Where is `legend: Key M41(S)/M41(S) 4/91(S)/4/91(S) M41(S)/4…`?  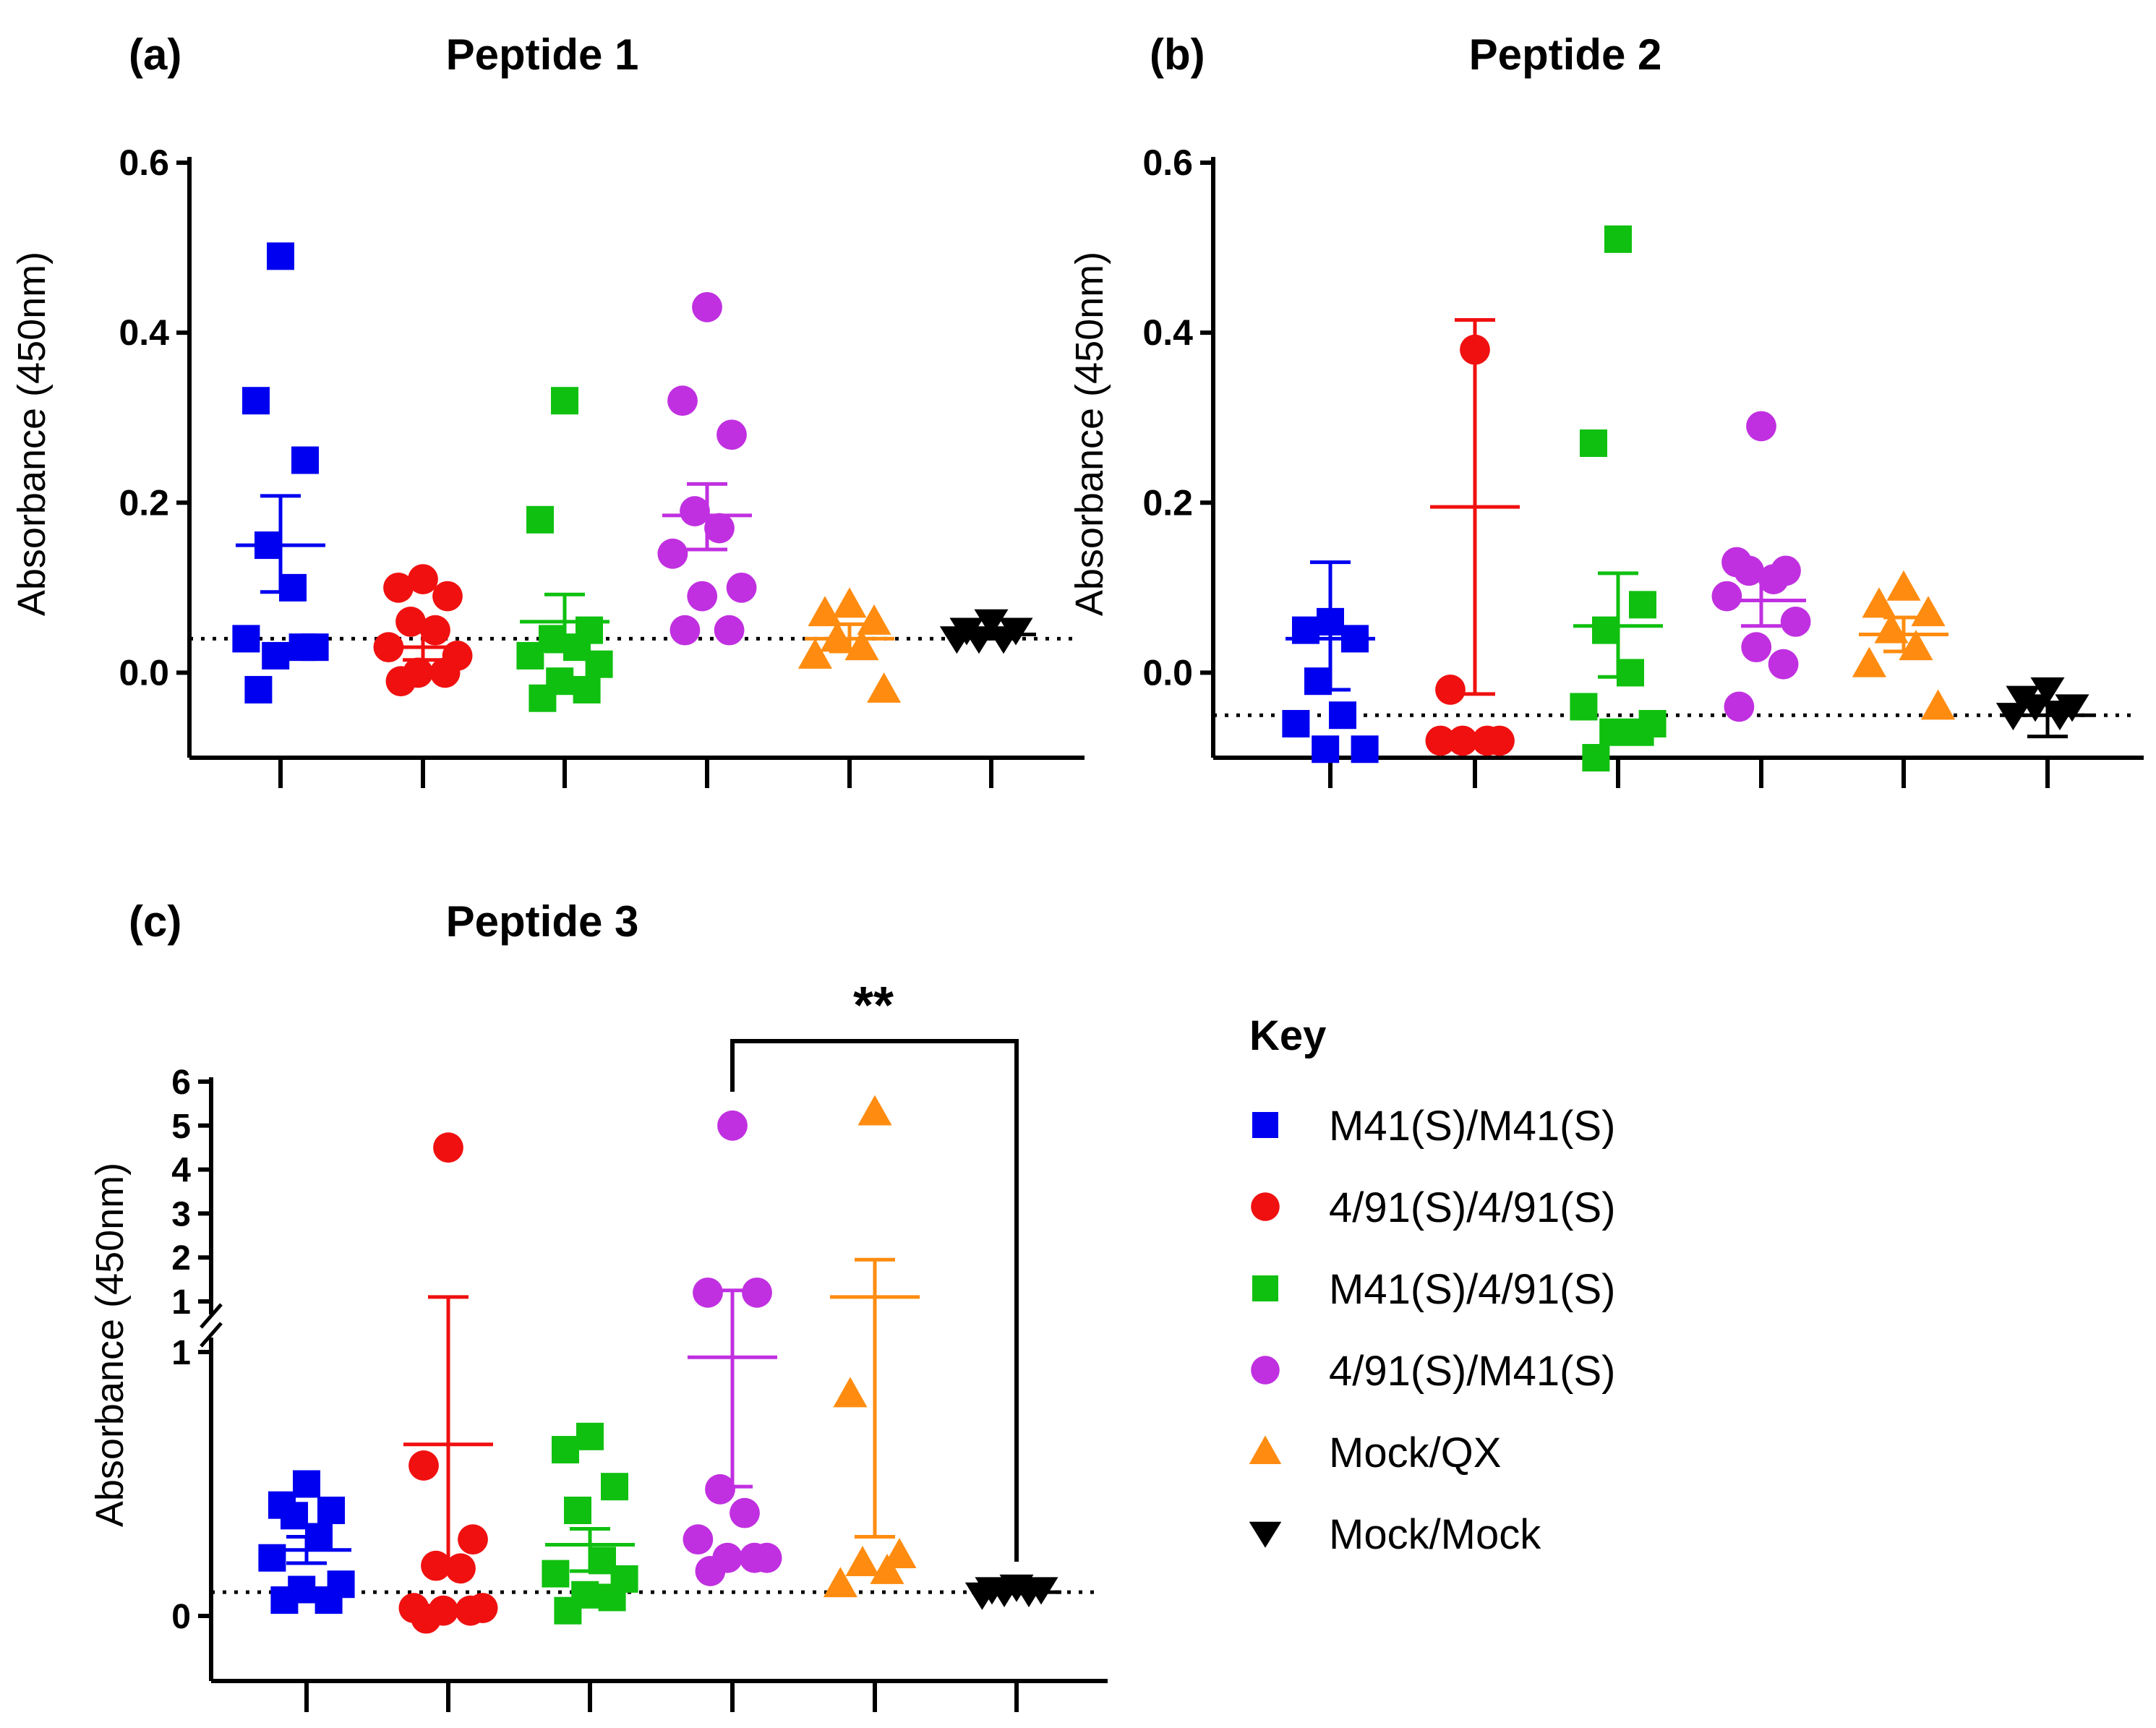 legend: Key M41(S)/M41(S) 4/91(S)/4/91(S) M41(S)/4… is located at coordinates (1432, 1285).